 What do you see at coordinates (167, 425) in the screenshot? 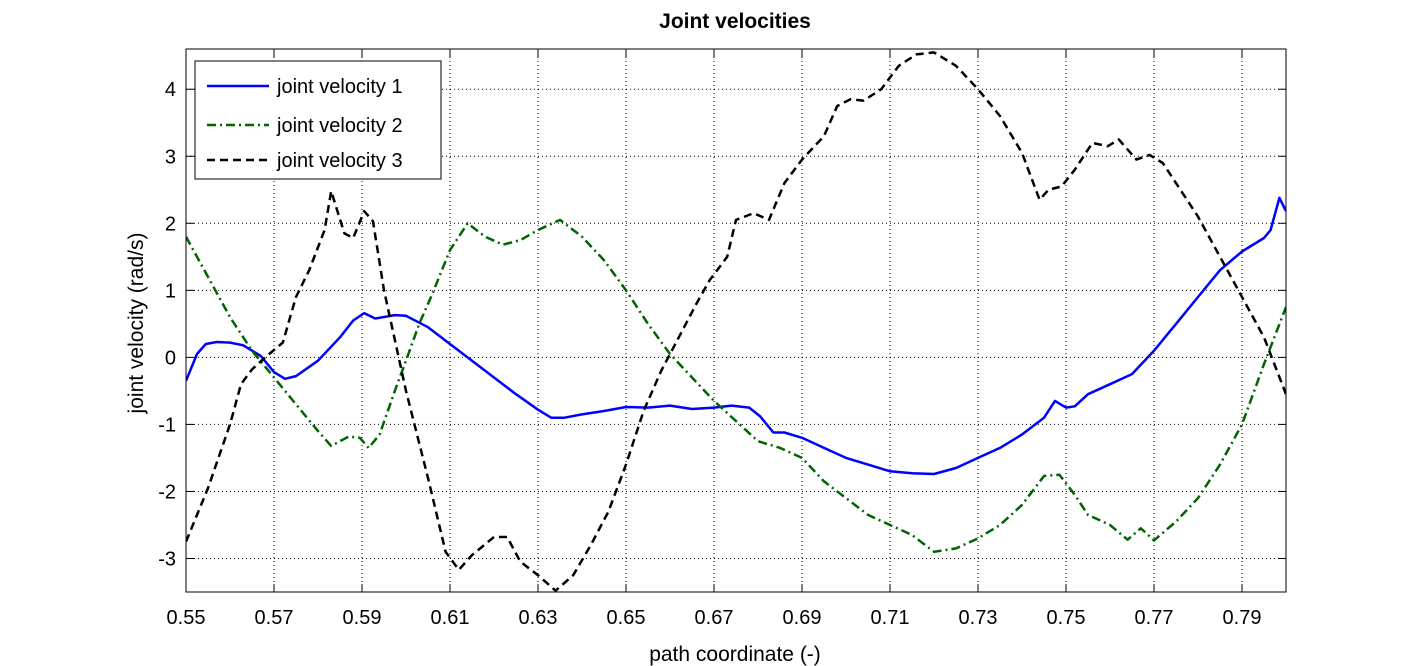
I see `y-tick-label: -1` at bounding box center [167, 425].